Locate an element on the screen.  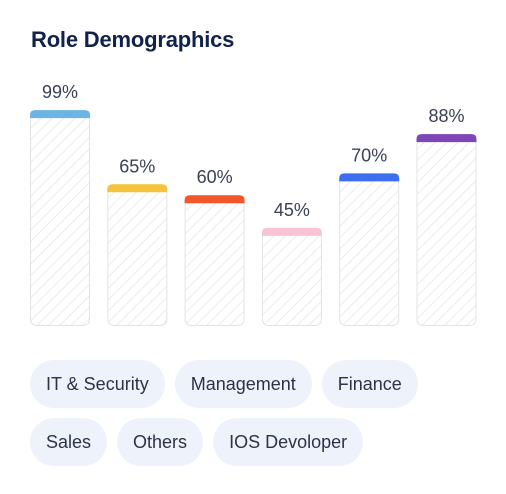
bar-value-label: 45% is located at coordinates (292, 210).